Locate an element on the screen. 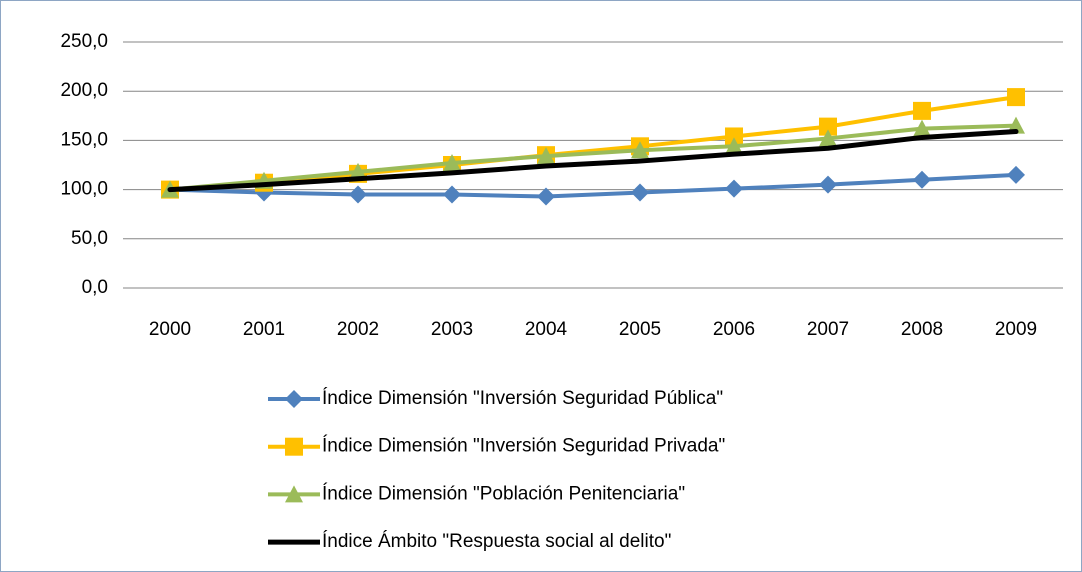 The width and height of the screenshot is (1082, 572). y-tick-label: 100,0 is located at coordinates (84, 189).